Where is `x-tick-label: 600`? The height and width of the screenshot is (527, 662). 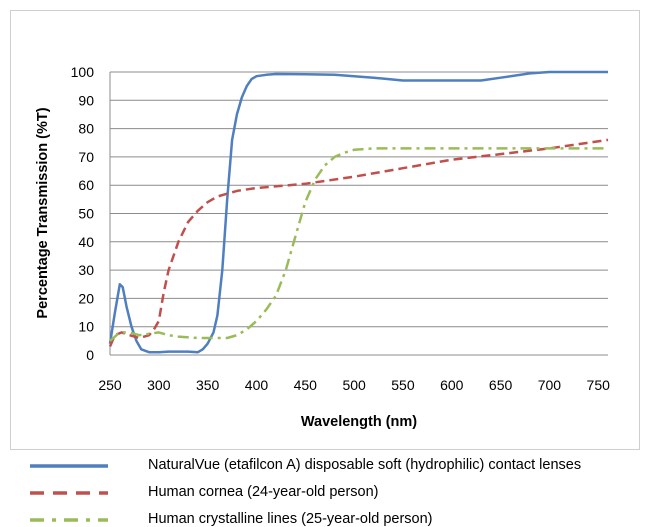
x-tick-label: 600 is located at coordinates (452, 385).